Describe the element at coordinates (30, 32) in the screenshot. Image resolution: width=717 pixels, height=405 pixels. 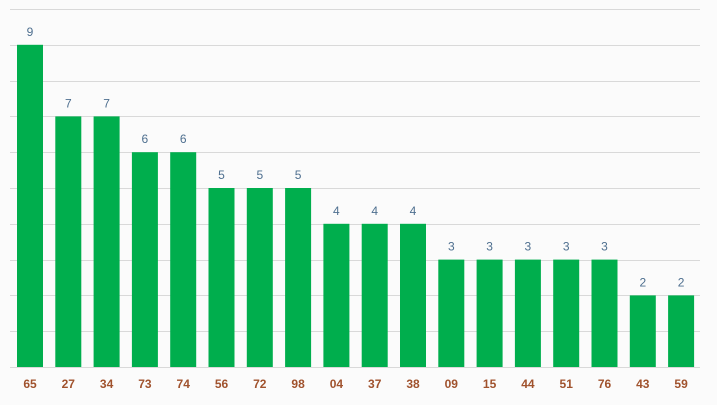
I see `bar-value-label: 9` at that location.